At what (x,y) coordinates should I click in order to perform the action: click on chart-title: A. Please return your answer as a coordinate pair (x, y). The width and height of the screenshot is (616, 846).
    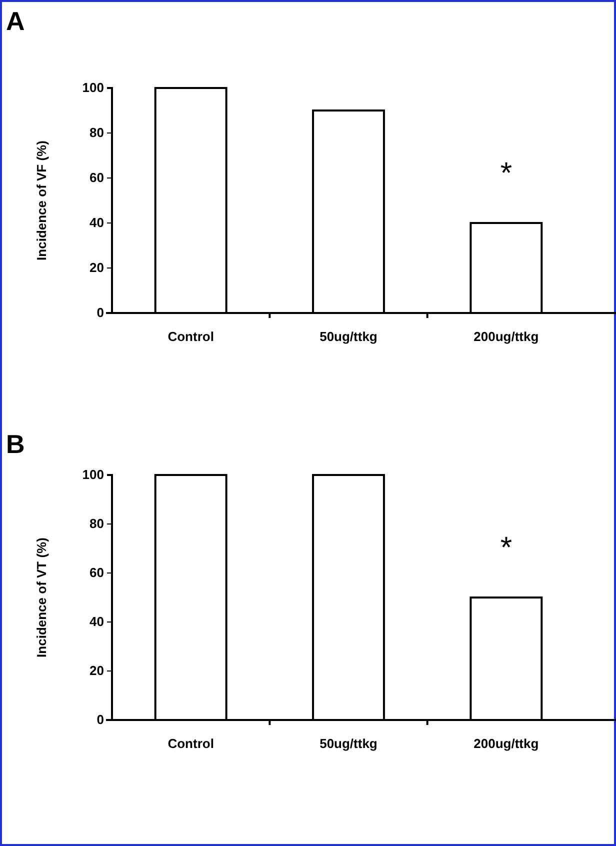
    Looking at the image, I should click on (15, 21).